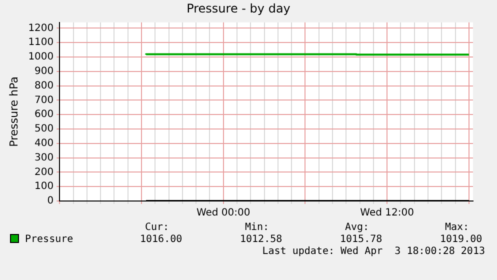 Image resolution: width=497 pixels, height=280 pixels. I want to click on y-axis-title: Pressure hPa, so click(13, 111).